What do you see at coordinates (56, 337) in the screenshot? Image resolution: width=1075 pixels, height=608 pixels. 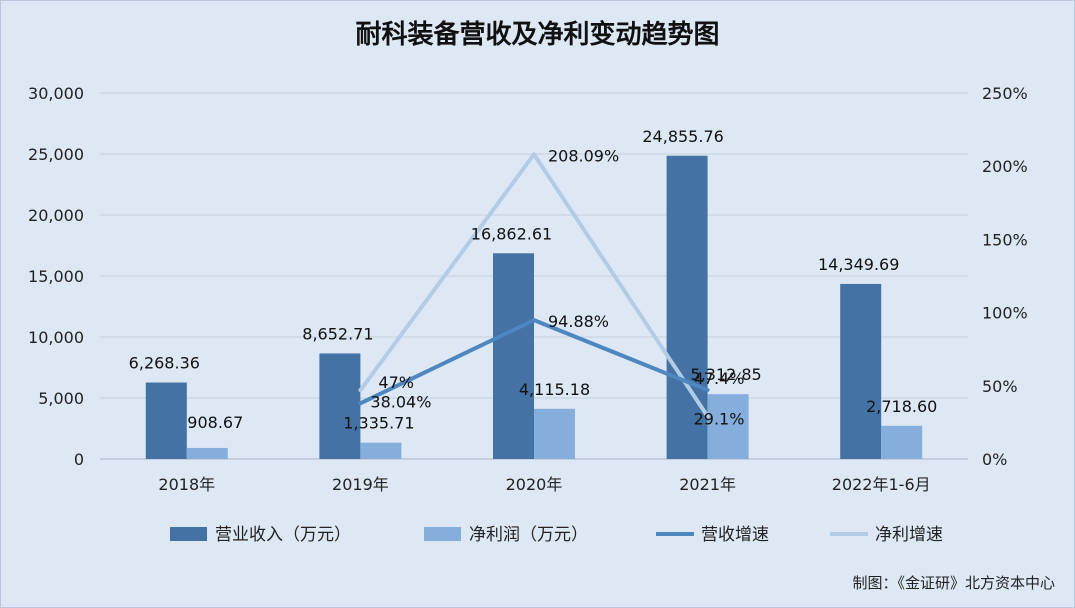 I see `y-left-tick-label: 10,000` at bounding box center [56, 337].